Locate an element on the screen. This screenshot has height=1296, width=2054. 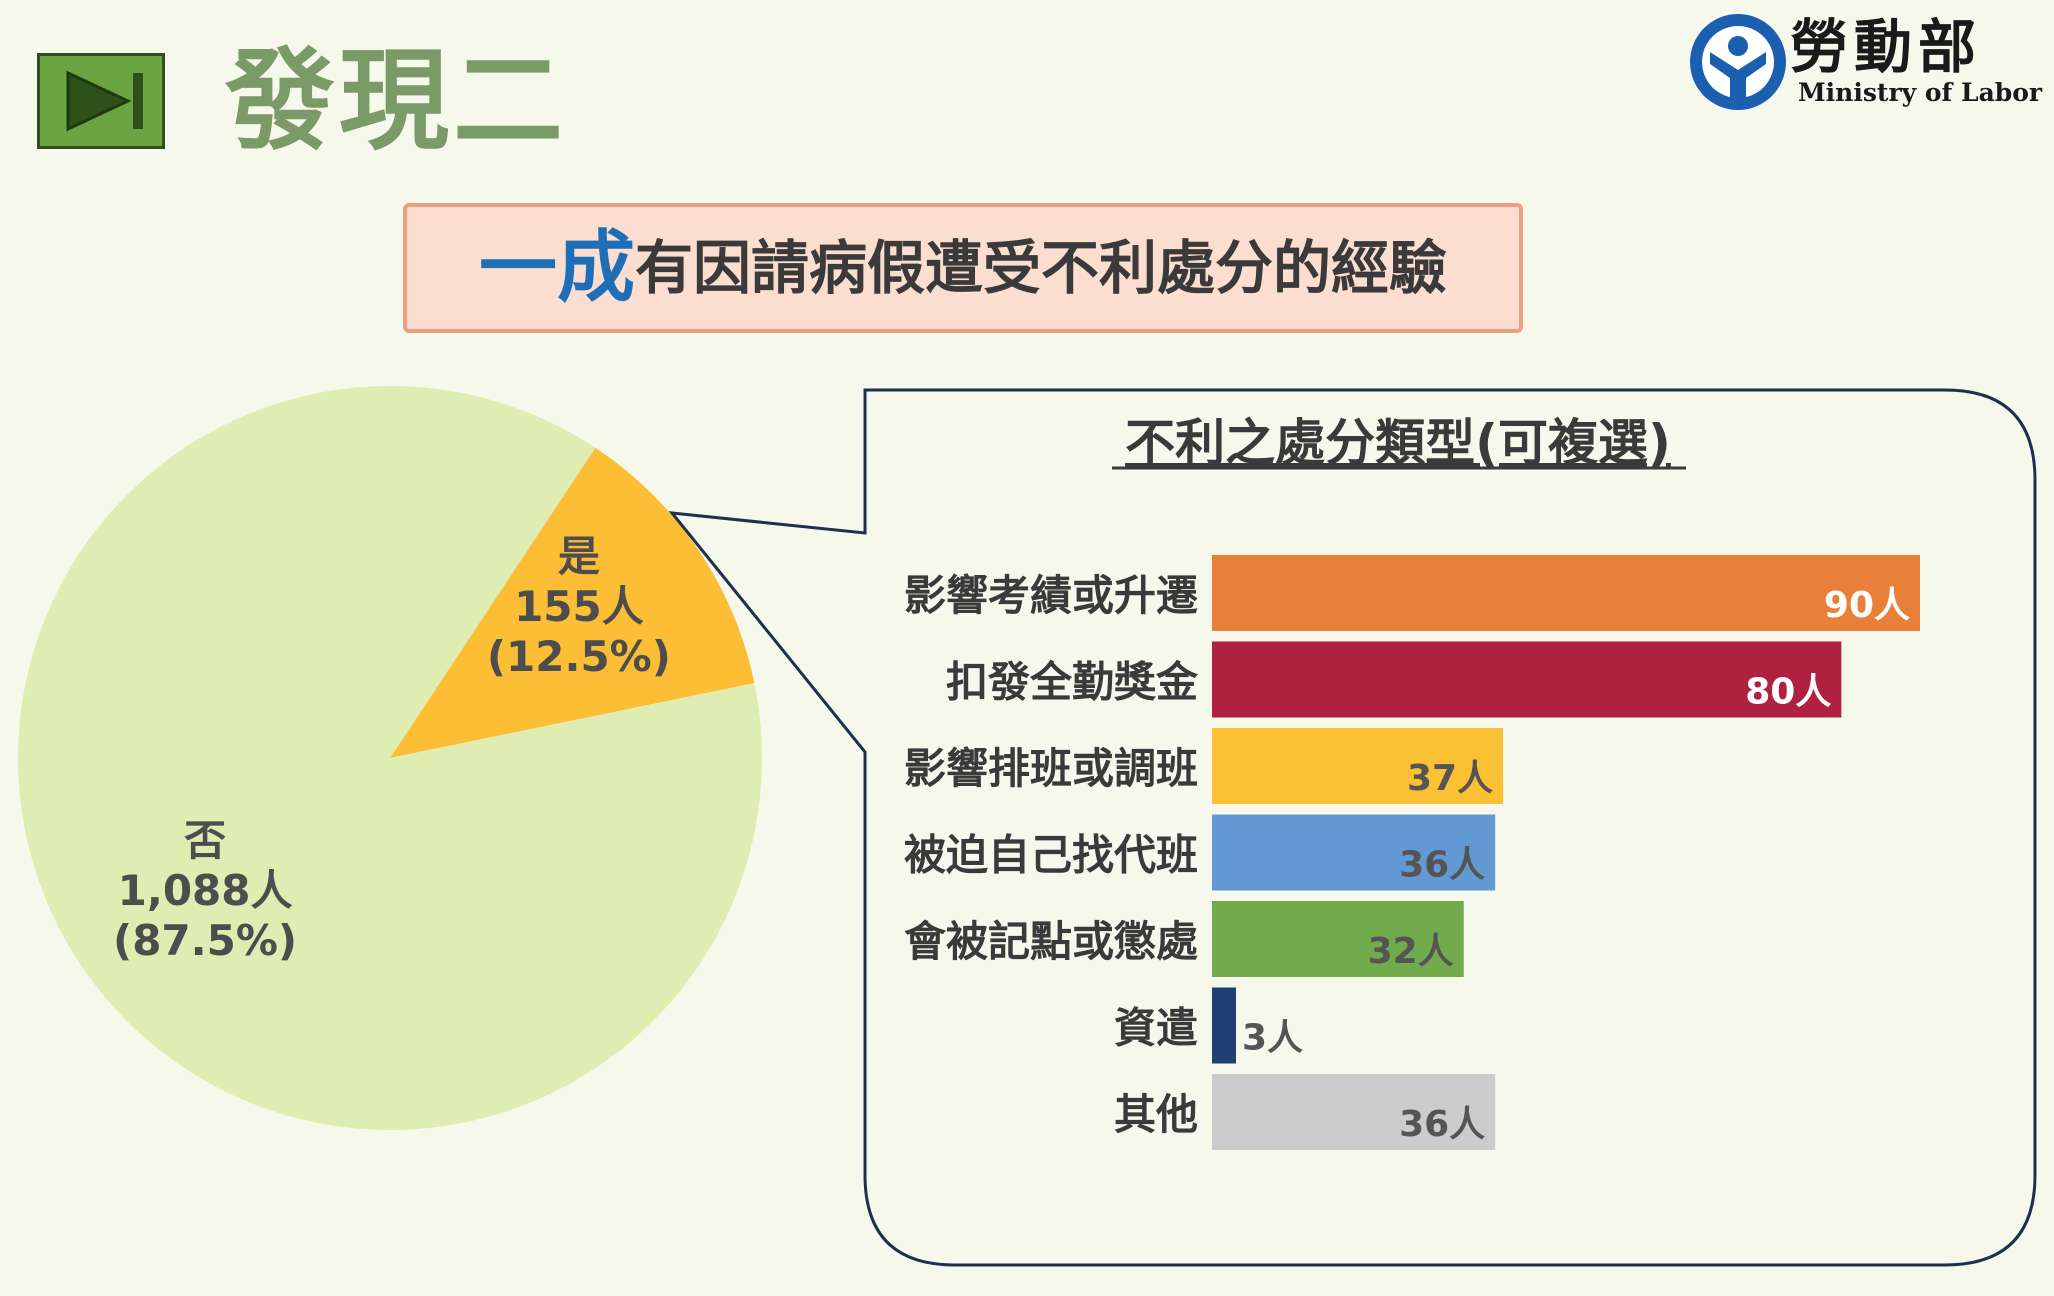
page-title: 發現二 is located at coordinates (396, 101).